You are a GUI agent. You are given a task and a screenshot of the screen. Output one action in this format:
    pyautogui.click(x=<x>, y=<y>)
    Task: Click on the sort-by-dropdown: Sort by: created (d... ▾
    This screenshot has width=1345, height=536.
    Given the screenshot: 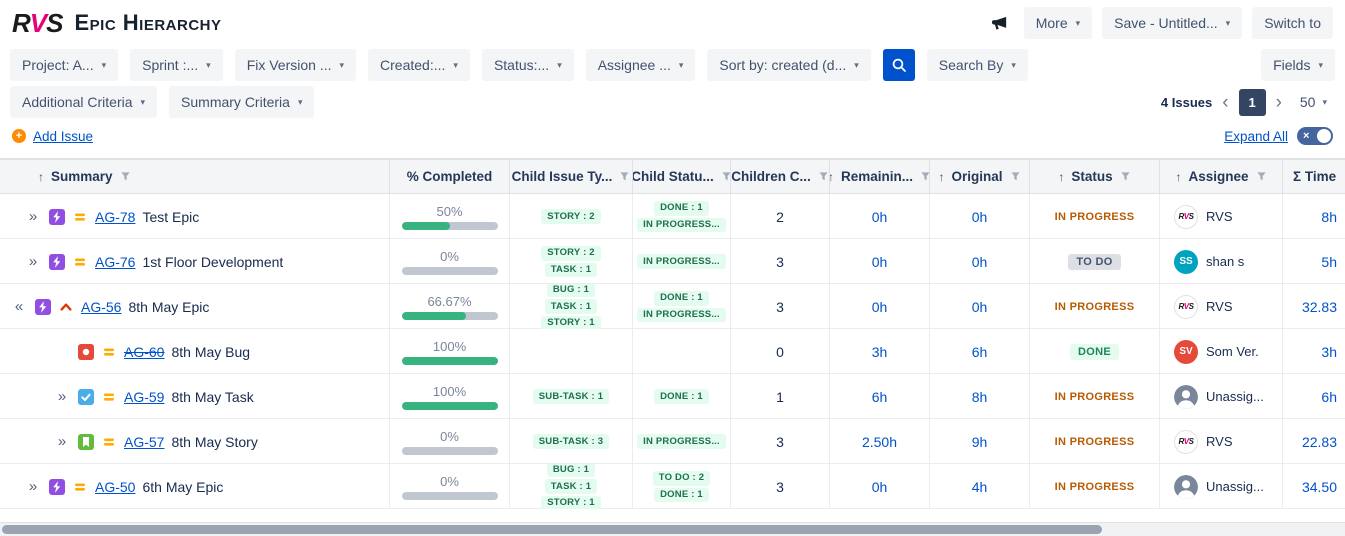 What is the action you would take?
    pyautogui.click(x=789, y=65)
    